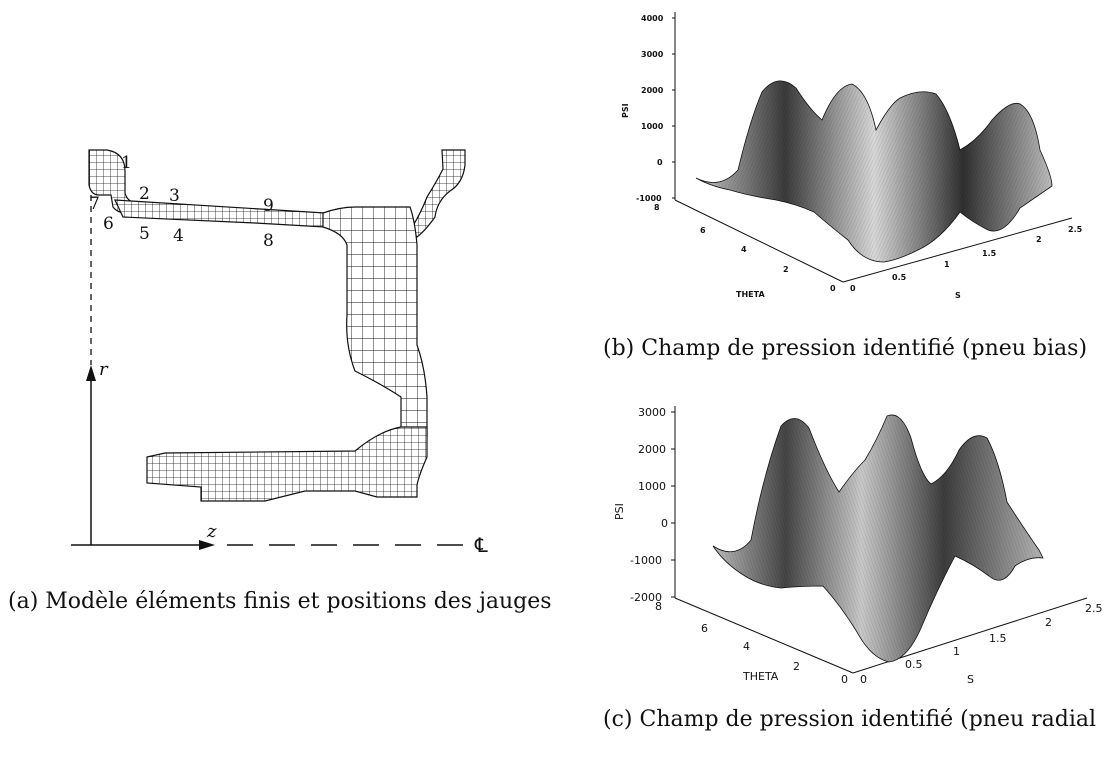 The height and width of the screenshot is (760, 1114). Describe the element at coordinates (144, 194) in the screenshot. I see `gauge-2: 2` at that location.